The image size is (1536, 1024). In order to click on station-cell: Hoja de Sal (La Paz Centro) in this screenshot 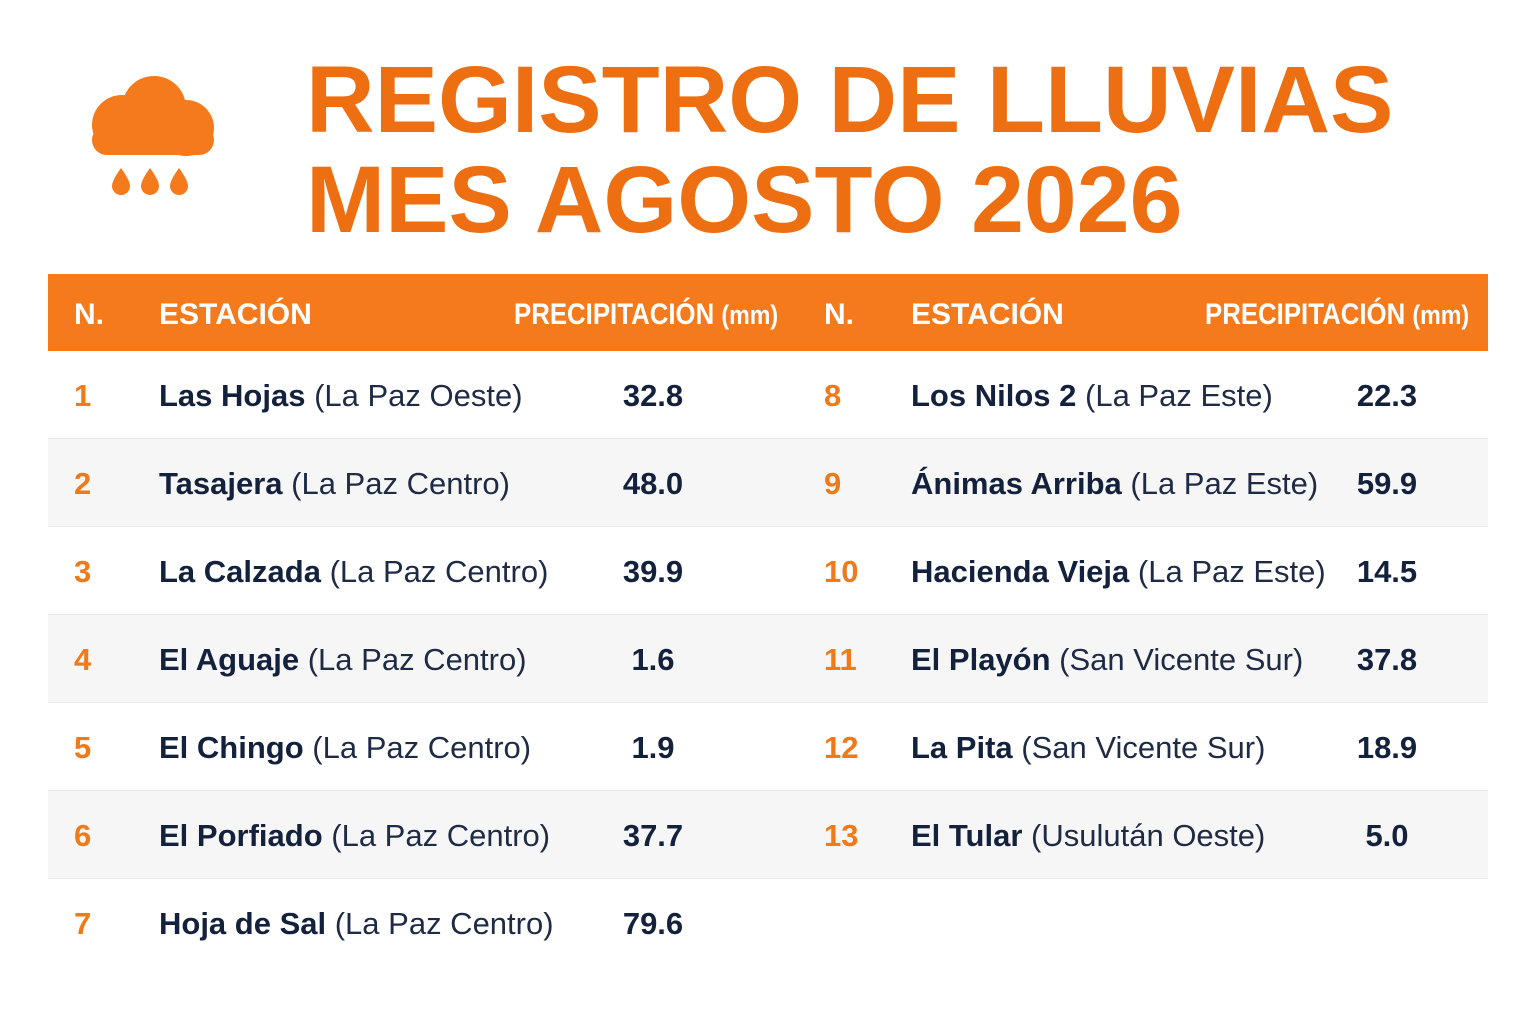, I will do `click(356, 923)`.